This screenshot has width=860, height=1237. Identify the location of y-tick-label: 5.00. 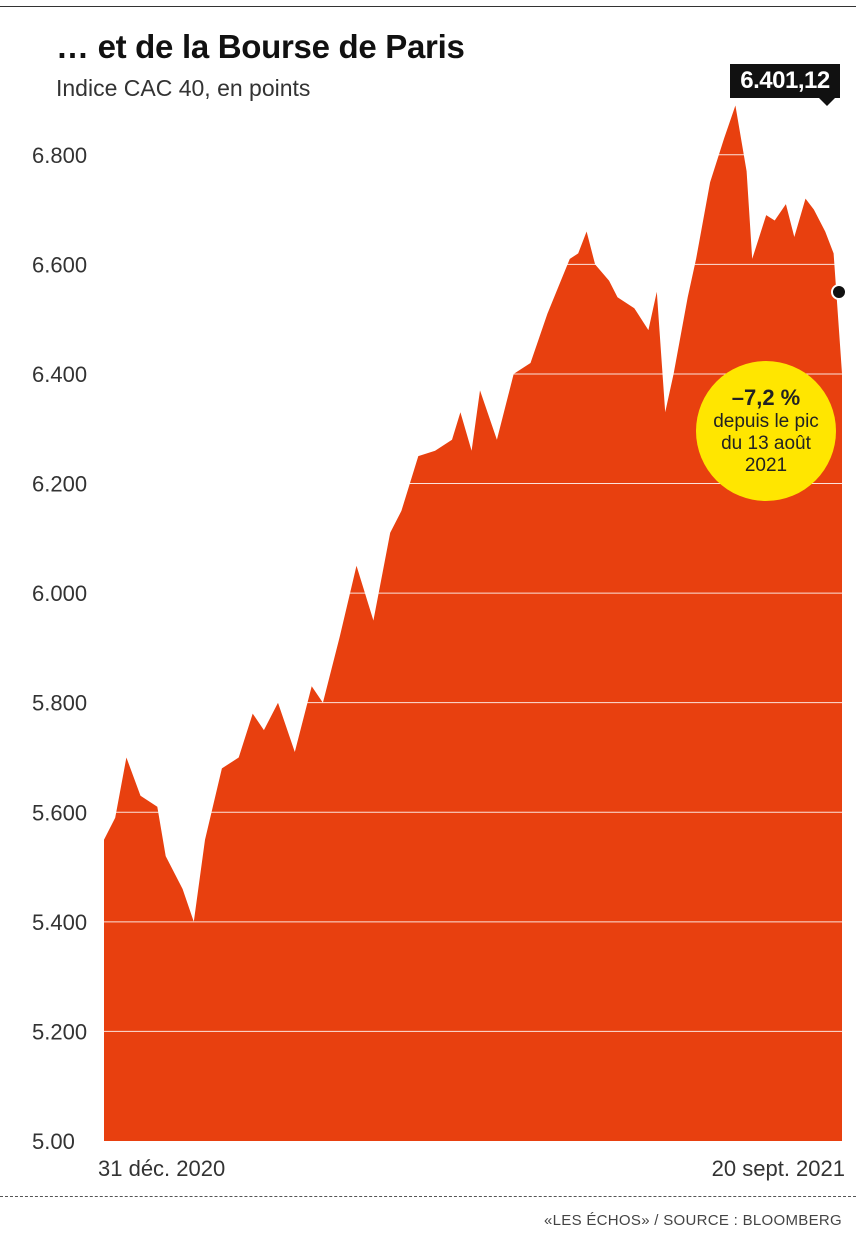
(53, 1141).